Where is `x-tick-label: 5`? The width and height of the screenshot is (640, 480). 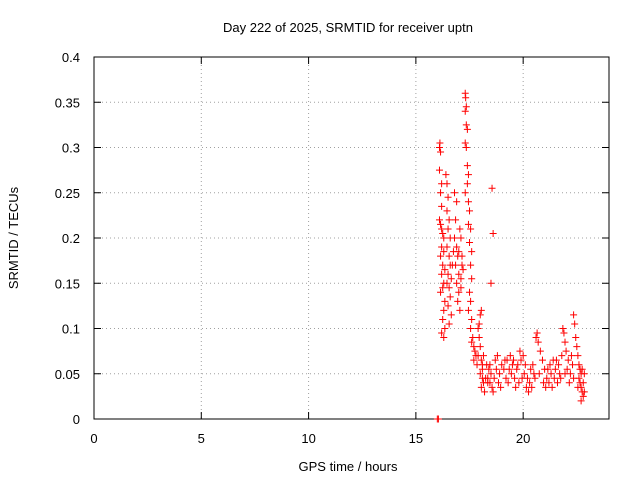
x-tick-label: 5 is located at coordinates (201, 438).